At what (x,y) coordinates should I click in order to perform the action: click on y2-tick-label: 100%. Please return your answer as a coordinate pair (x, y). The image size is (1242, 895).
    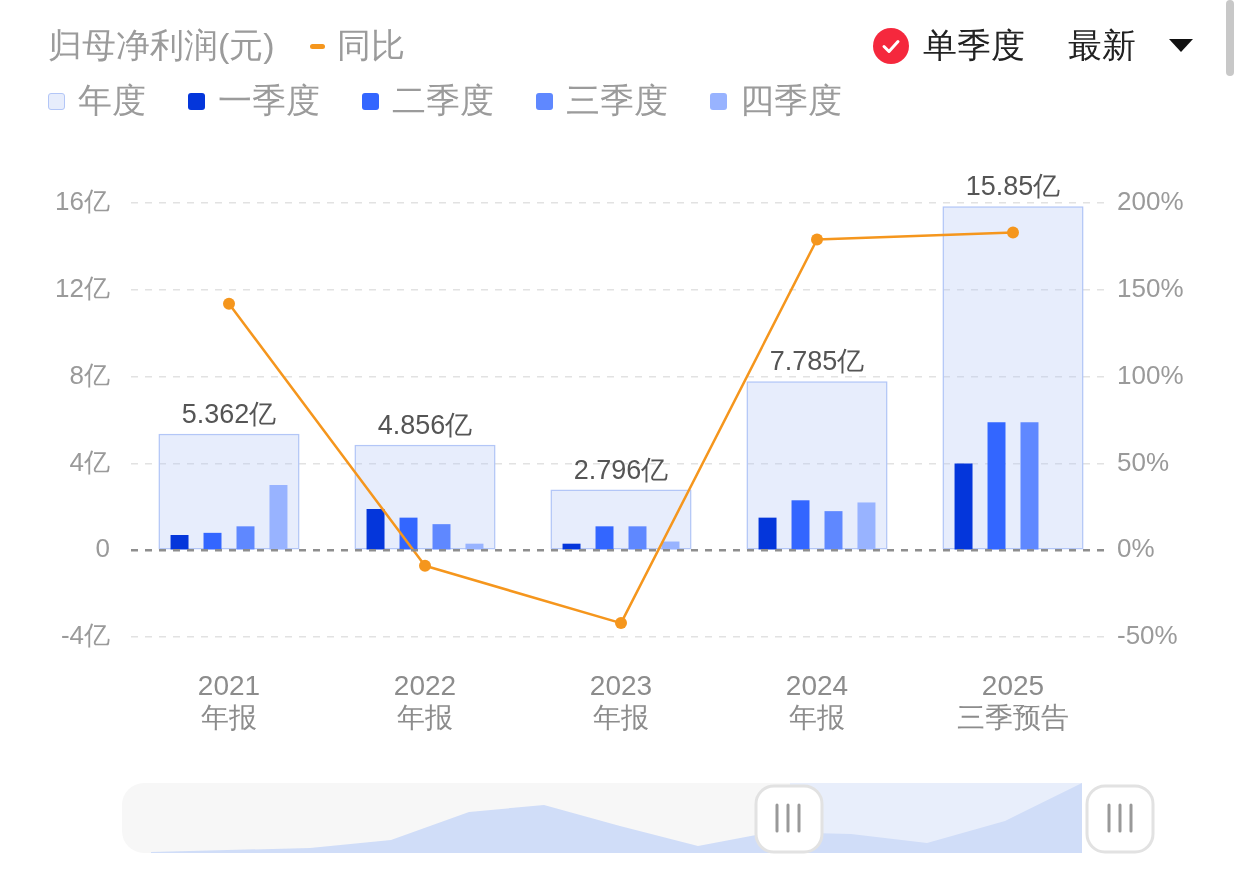
    Looking at the image, I should click on (1150, 374).